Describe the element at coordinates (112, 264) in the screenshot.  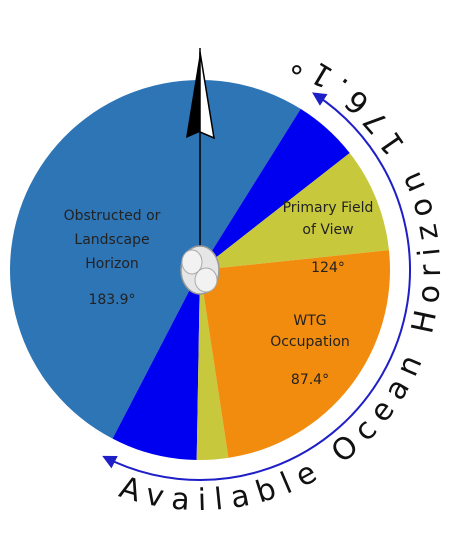
I see `sector-label: Horizon` at that location.